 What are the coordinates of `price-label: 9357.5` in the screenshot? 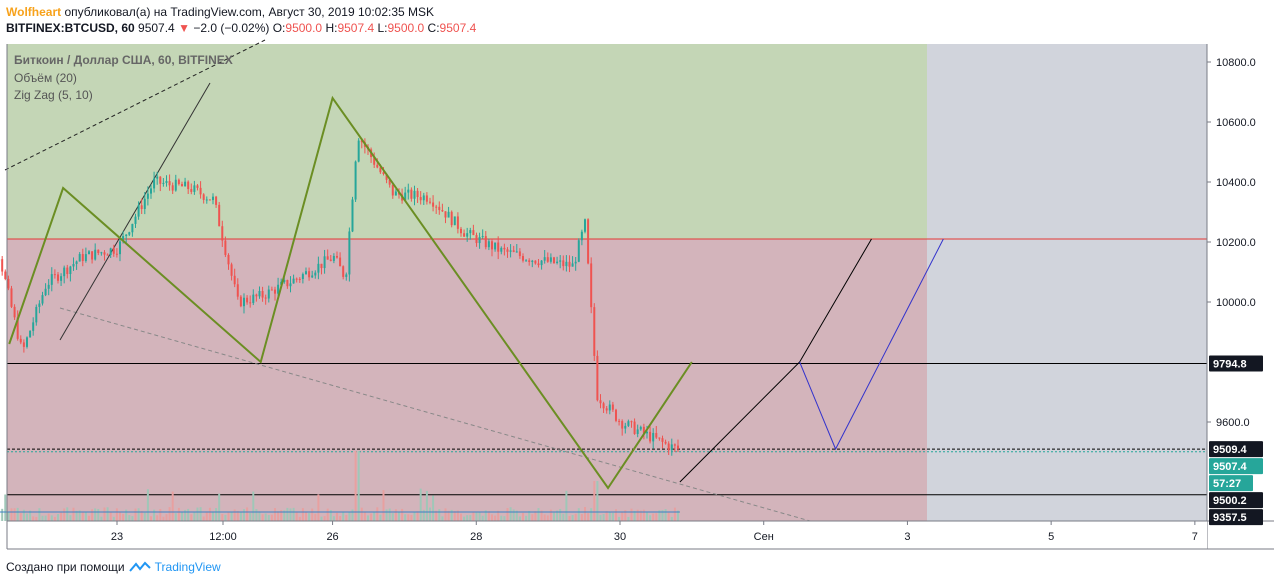 It's located at (1230, 518).